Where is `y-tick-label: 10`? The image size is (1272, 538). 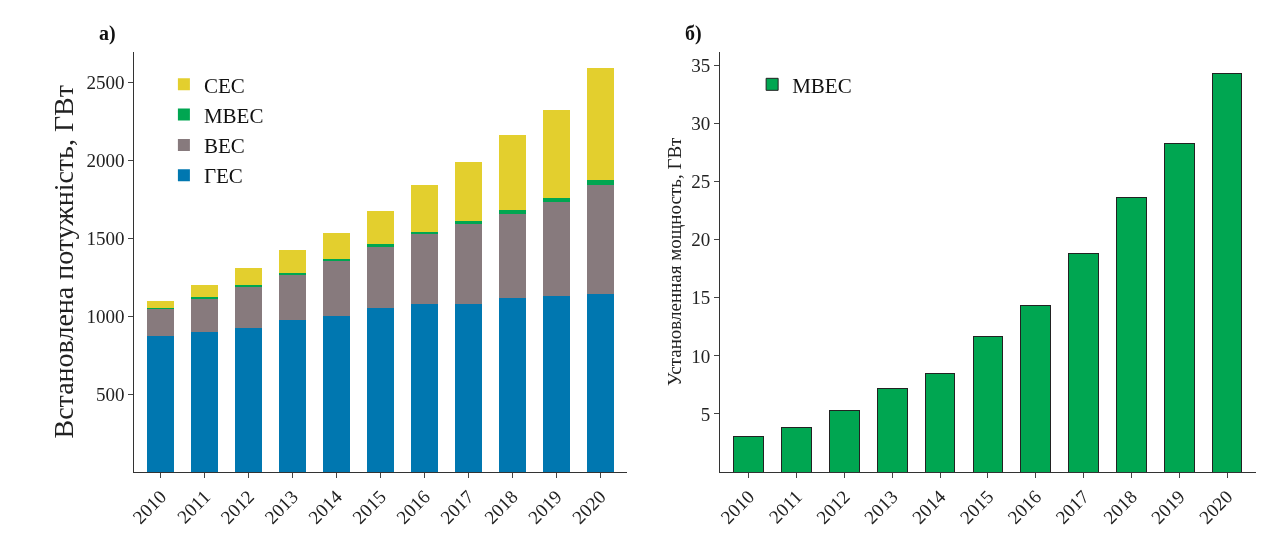
y-tick-label: 10 is located at coordinates (701, 356).